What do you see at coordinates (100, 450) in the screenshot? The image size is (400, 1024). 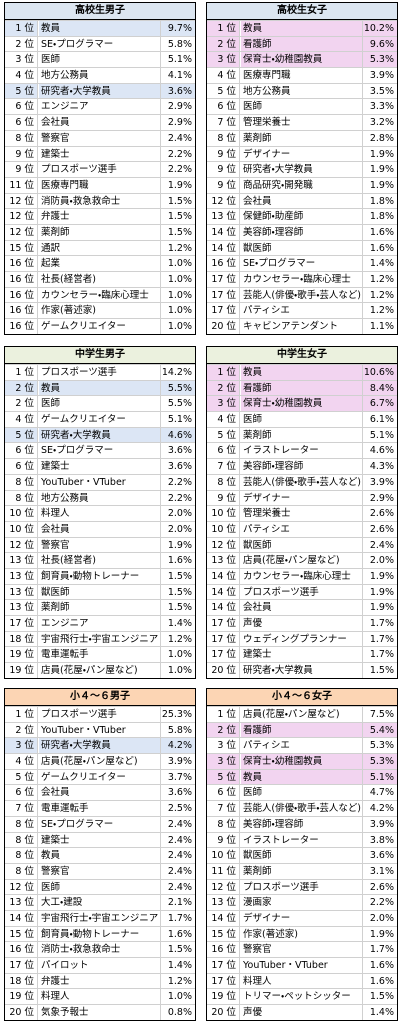 I see `name-cell: SE・プログラマー` at bounding box center [100, 450].